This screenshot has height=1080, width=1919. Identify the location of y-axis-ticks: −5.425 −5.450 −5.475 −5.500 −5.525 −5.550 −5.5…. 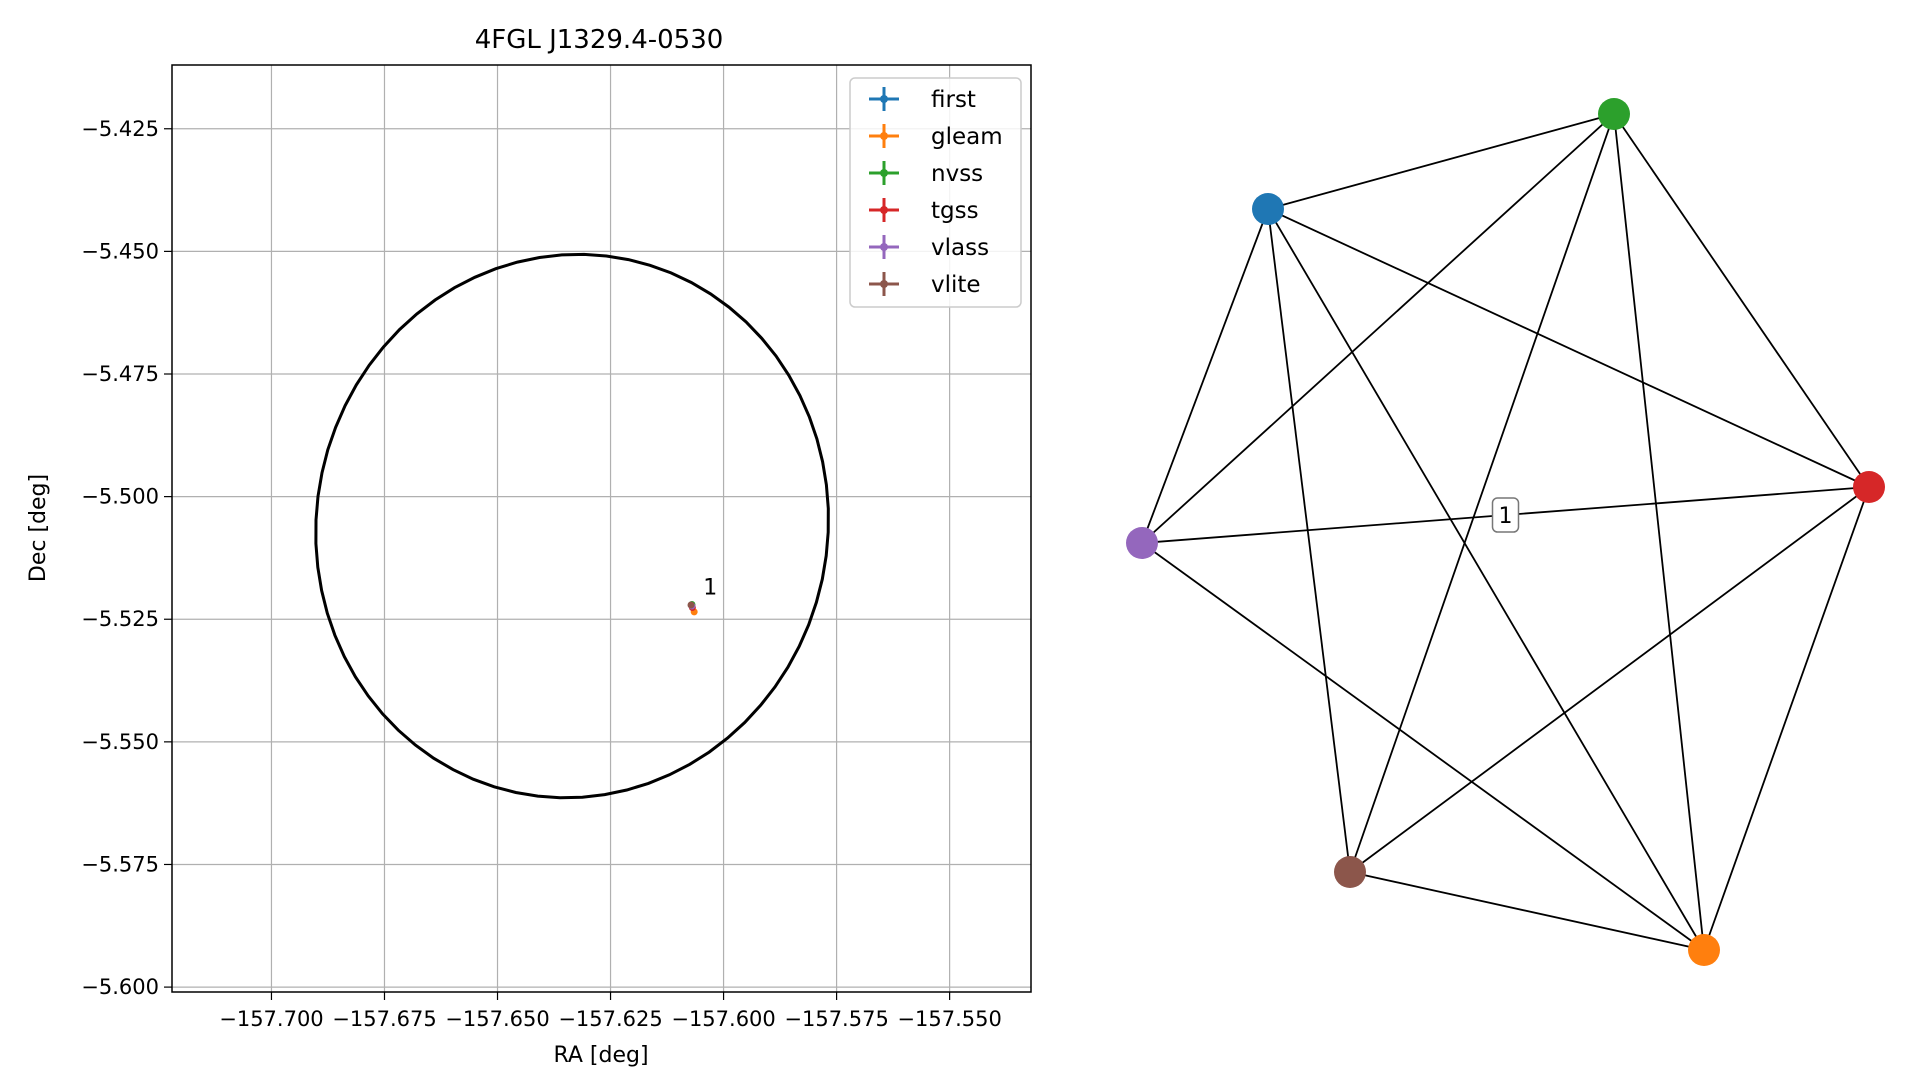
(126, 558).